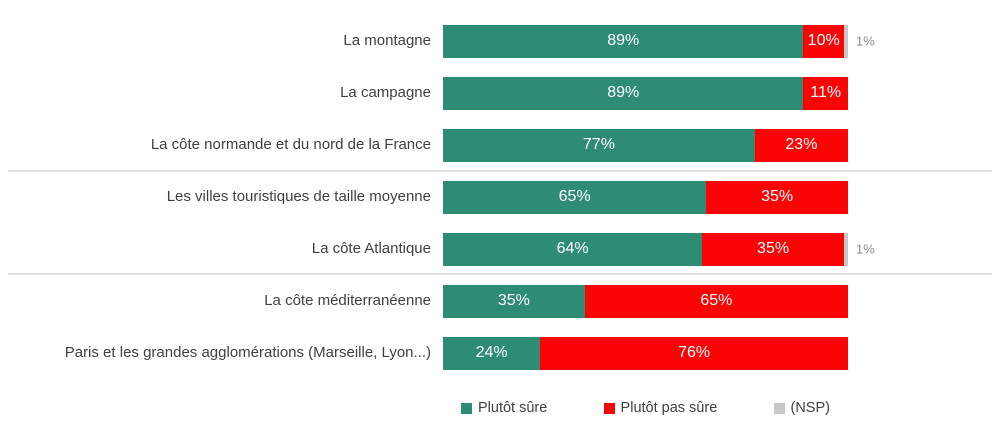 The height and width of the screenshot is (441, 1000). I want to click on category-label: La montagne, so click(387, 41).